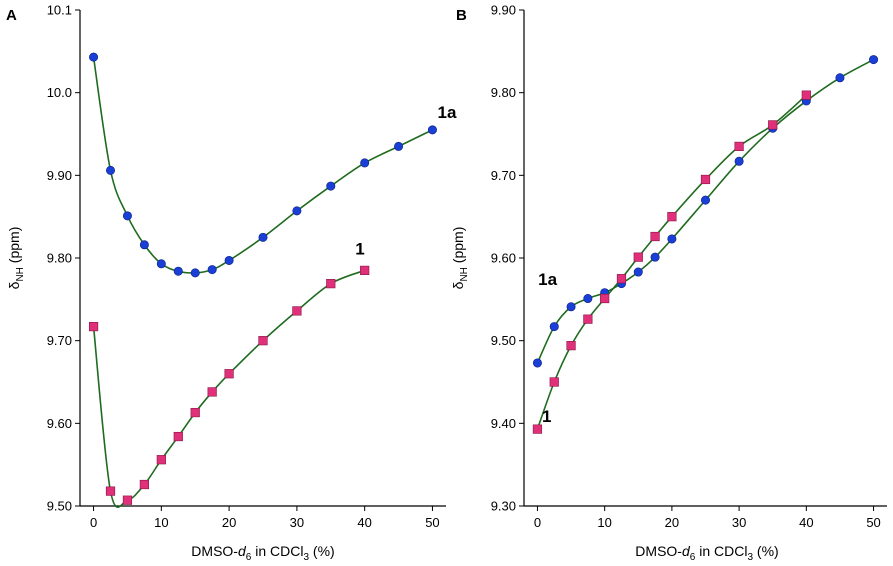 This screenshot has height=566, width=893. Describe the element at coordinates (59, 10) in the screenshot. I see `panel-a-y-tick-label: 10.1` at that location.